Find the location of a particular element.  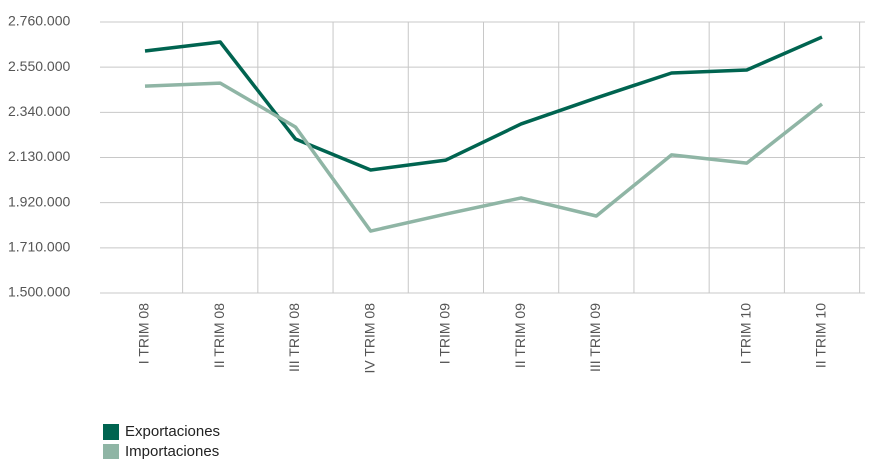

y-tick-label: 2.550.000 is located at coordinates (39, 66).